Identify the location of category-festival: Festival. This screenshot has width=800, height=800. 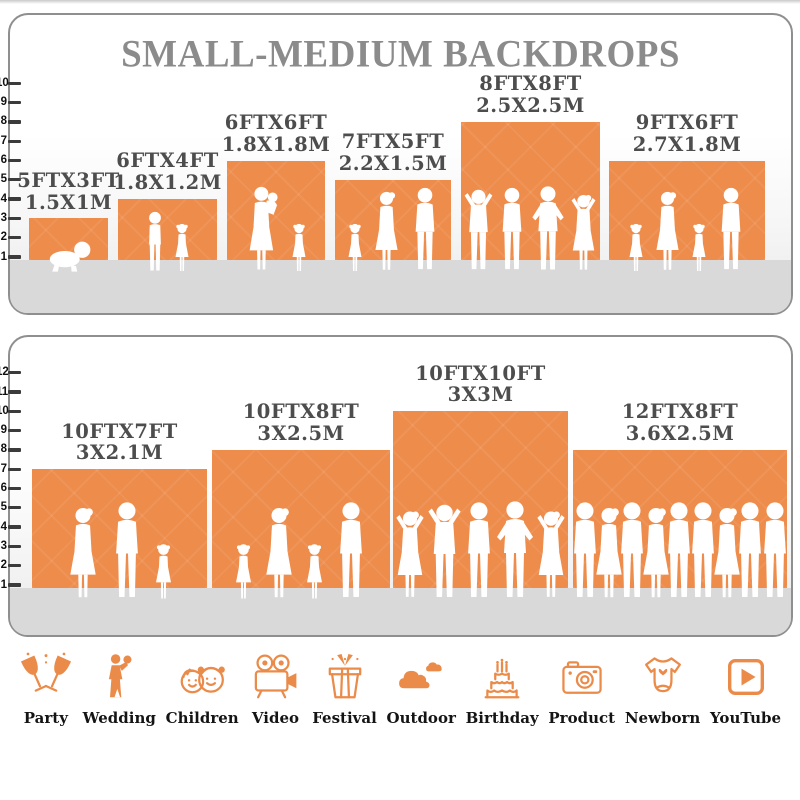
(344, 688).